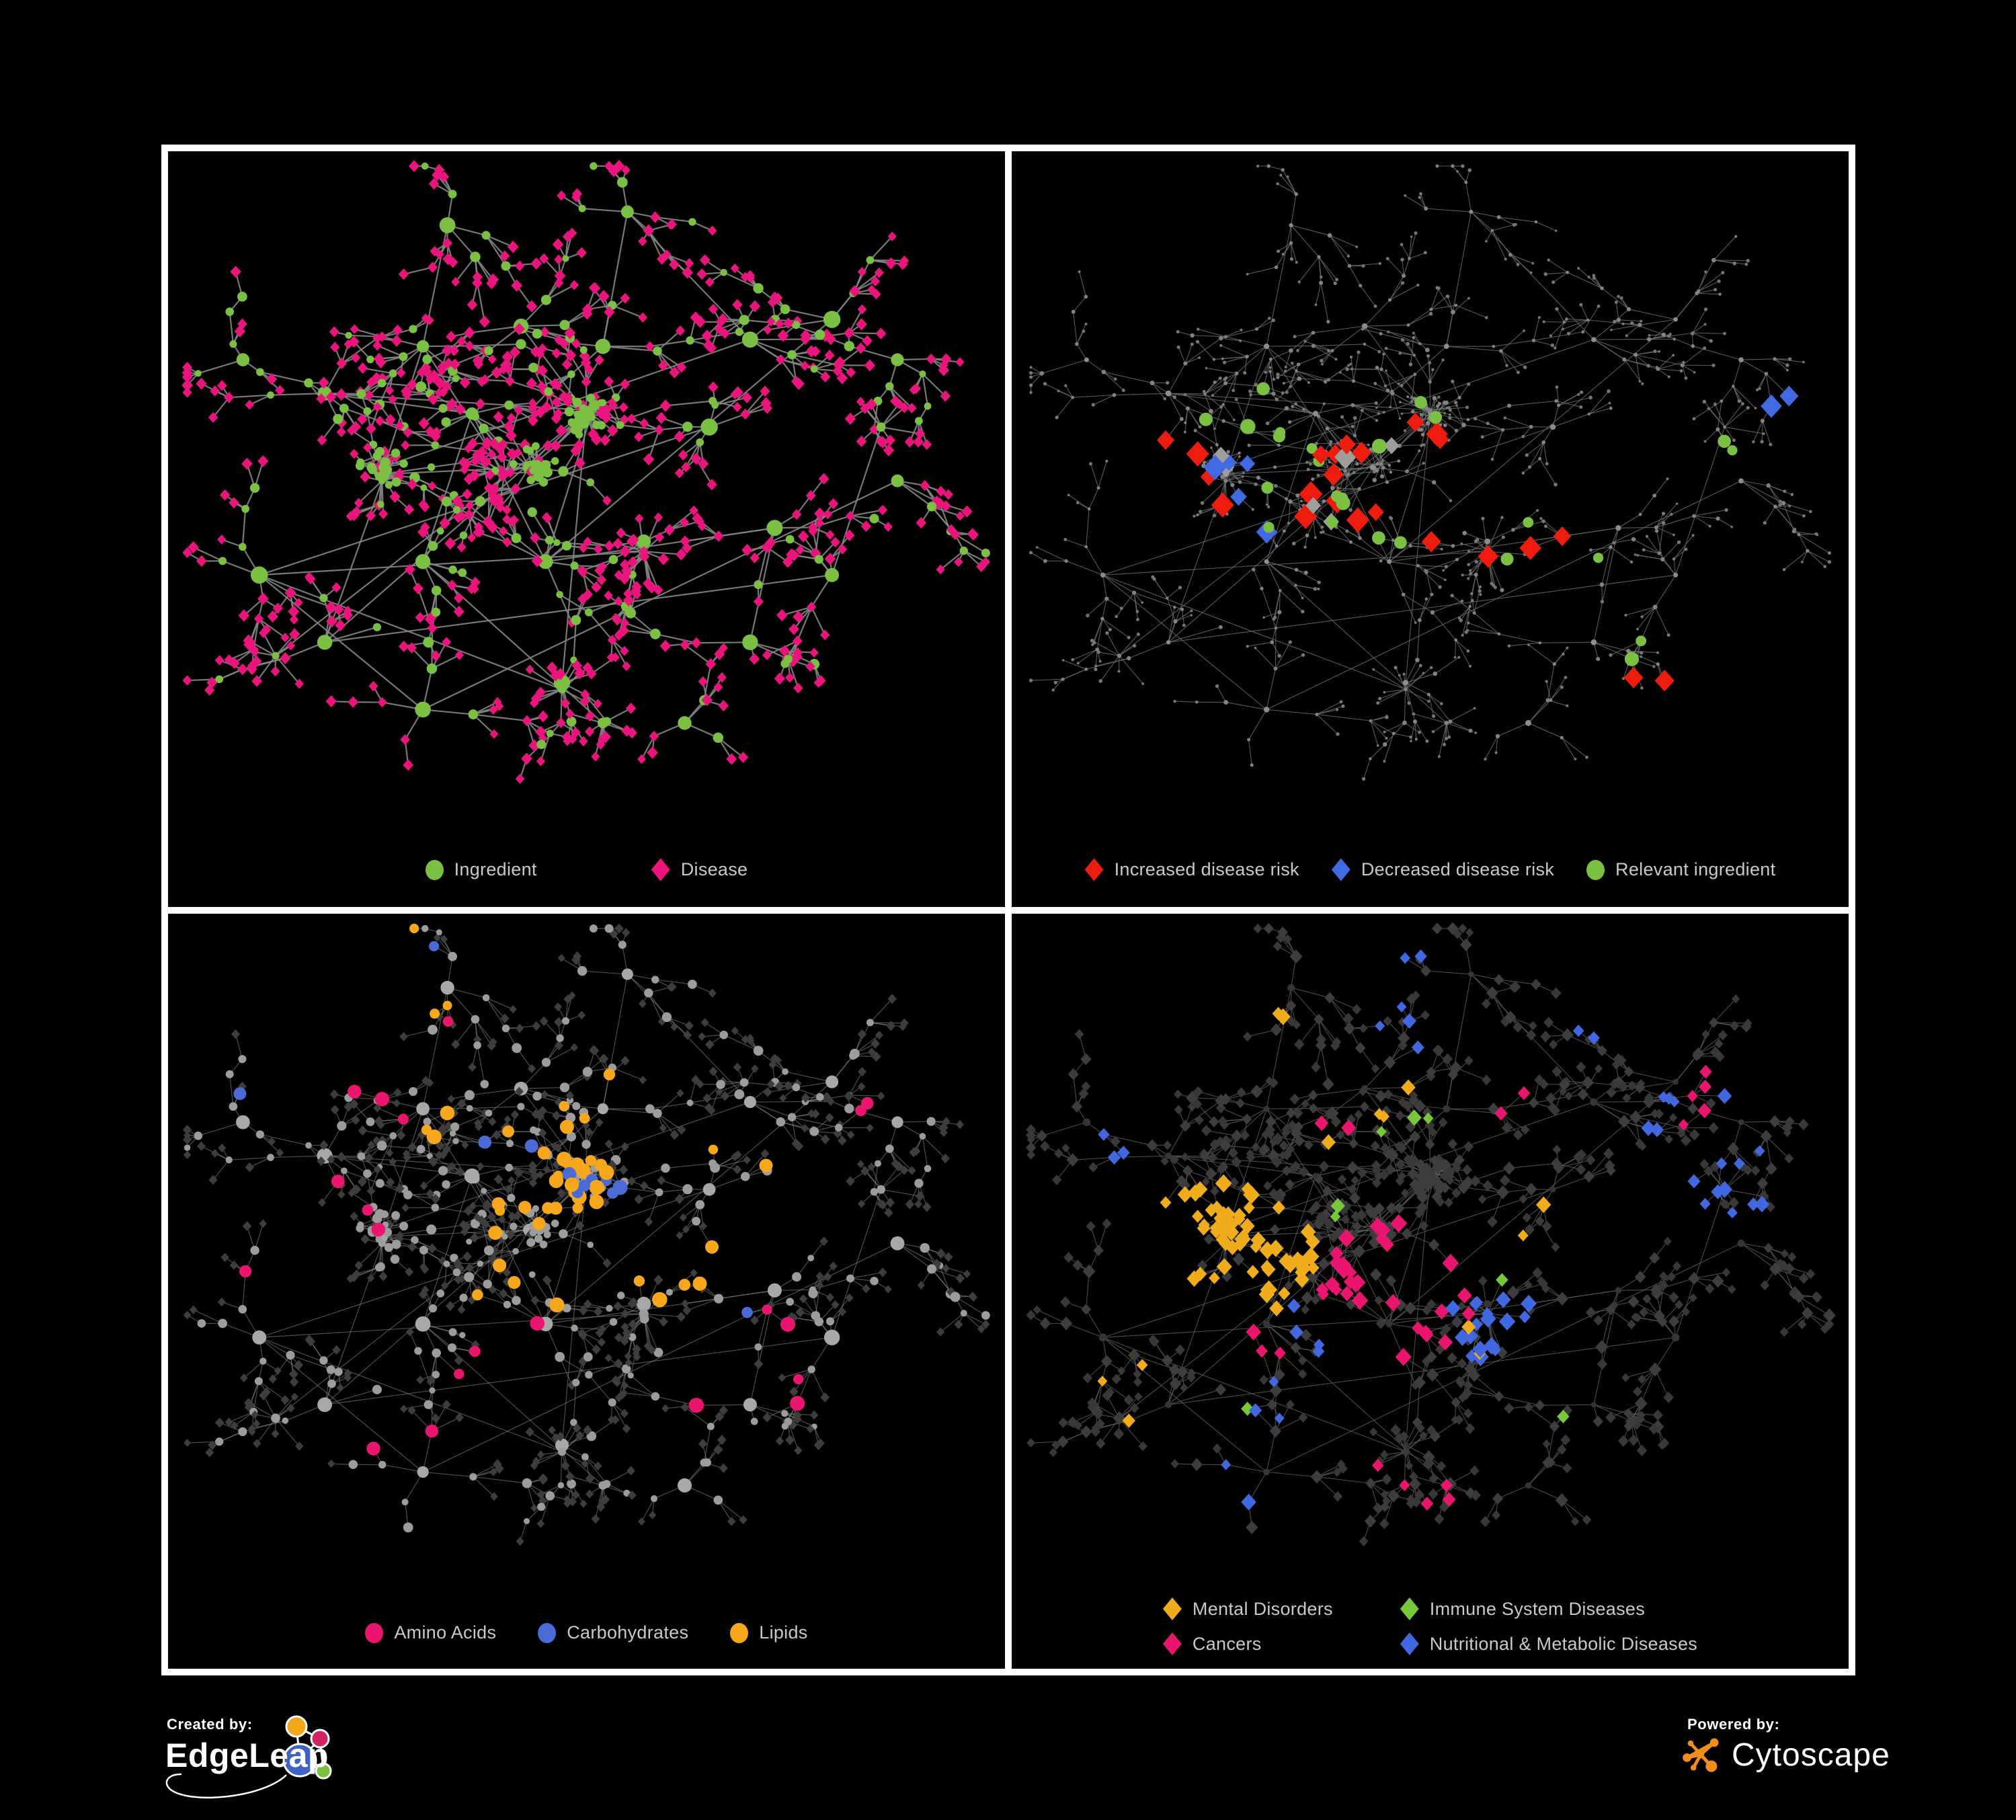 The image size is (2016, 1820). I want to click on legend-label: Carbohydrates, so click(628, 1632).